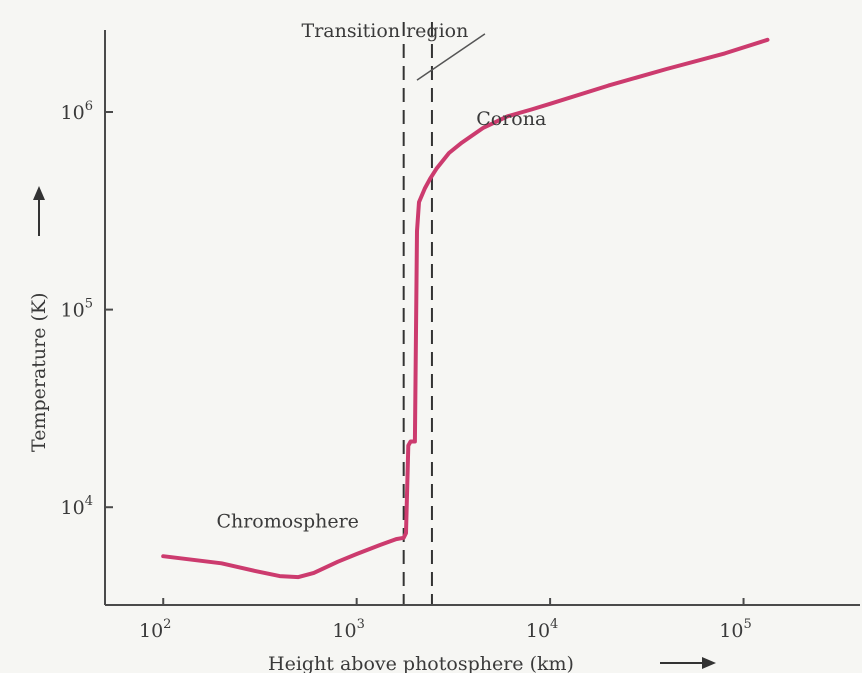  What do you see at coordinates (542, 629) in the screenshot?
I see `x-tick-label: 10⁴` at bounding box center [542, 629].